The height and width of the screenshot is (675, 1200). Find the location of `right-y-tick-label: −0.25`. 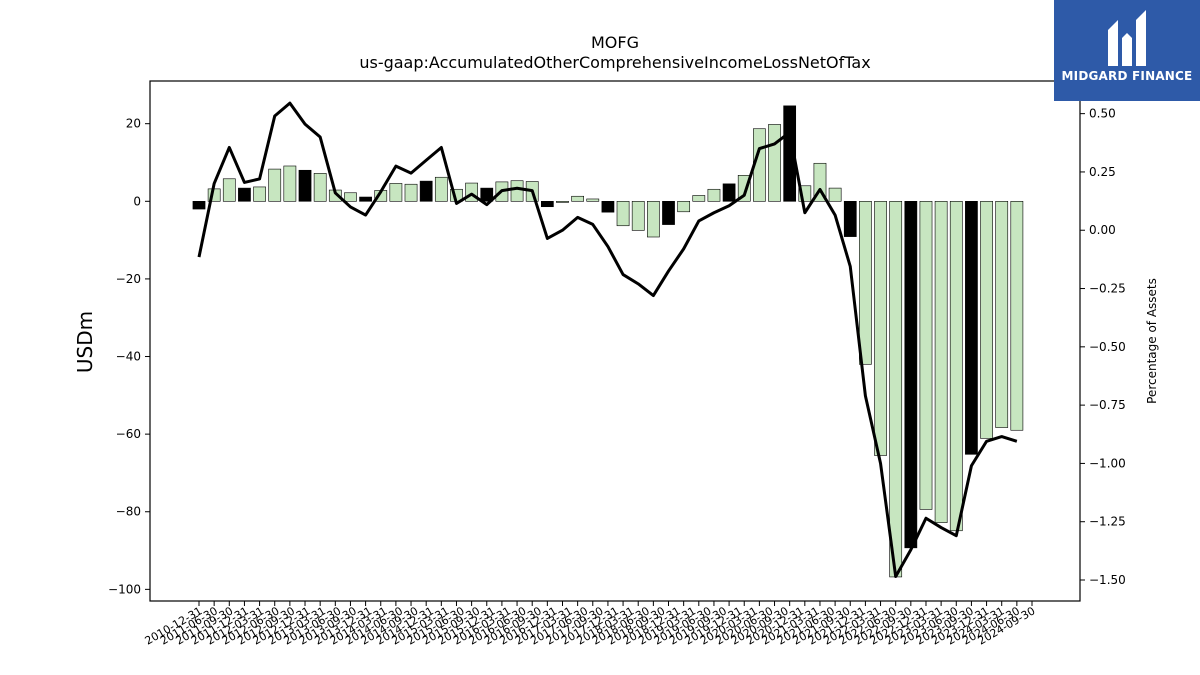

right-y-tick-label: −0.25 is located at coordinates (1107, 289).